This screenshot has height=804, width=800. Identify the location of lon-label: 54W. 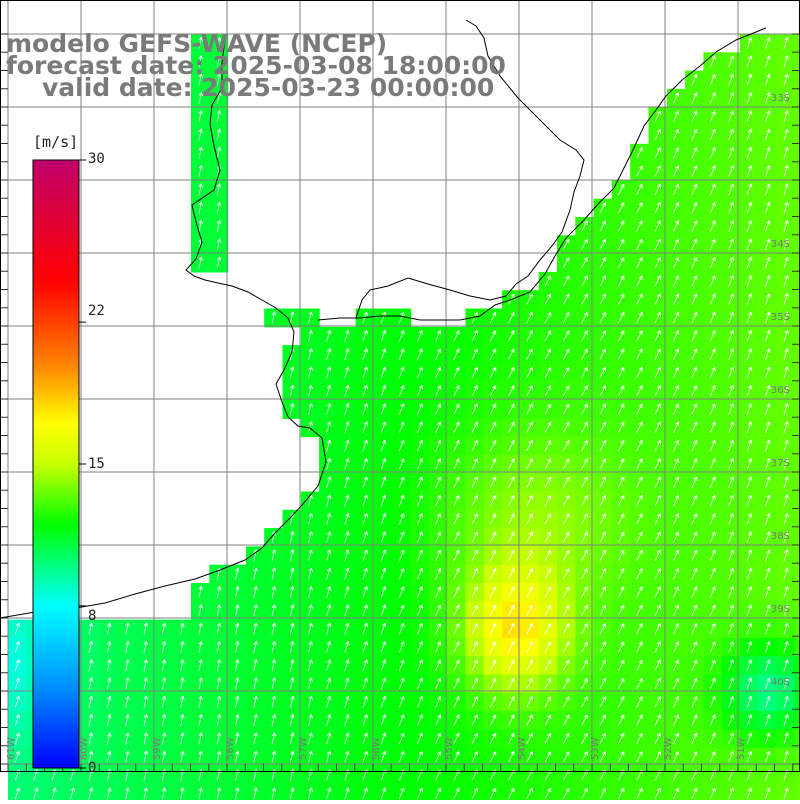
(522, 748).